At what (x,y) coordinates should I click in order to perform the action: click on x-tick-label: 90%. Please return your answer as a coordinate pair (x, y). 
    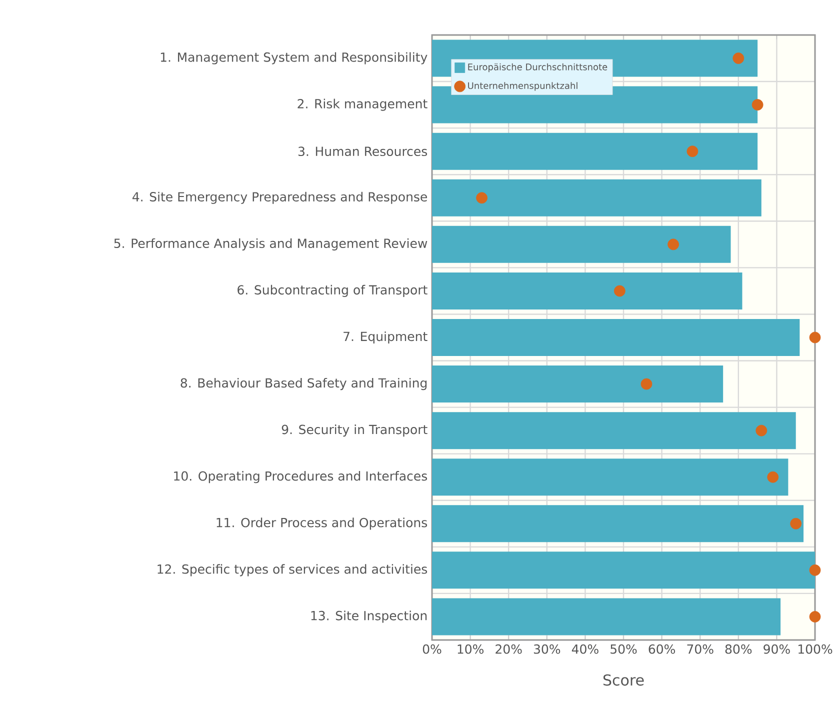
    Looking at the image, I should click on (777, 649).